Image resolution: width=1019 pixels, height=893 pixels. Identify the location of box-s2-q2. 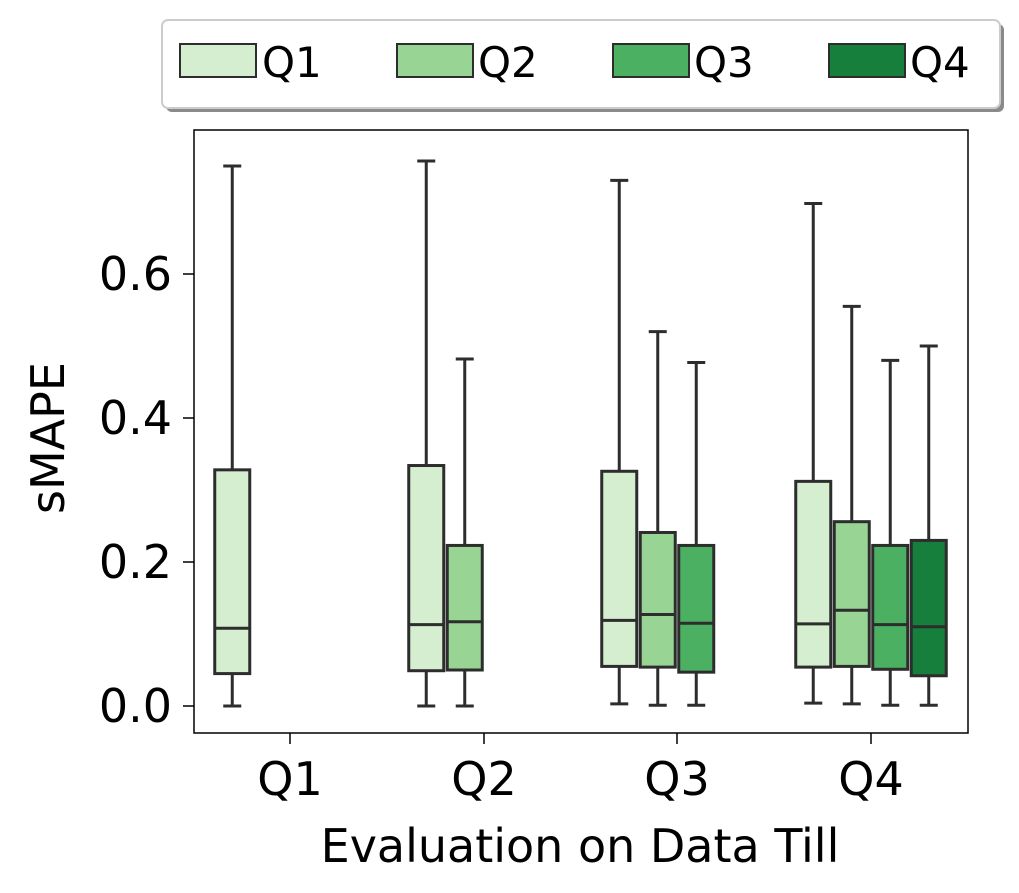
(464, 607).